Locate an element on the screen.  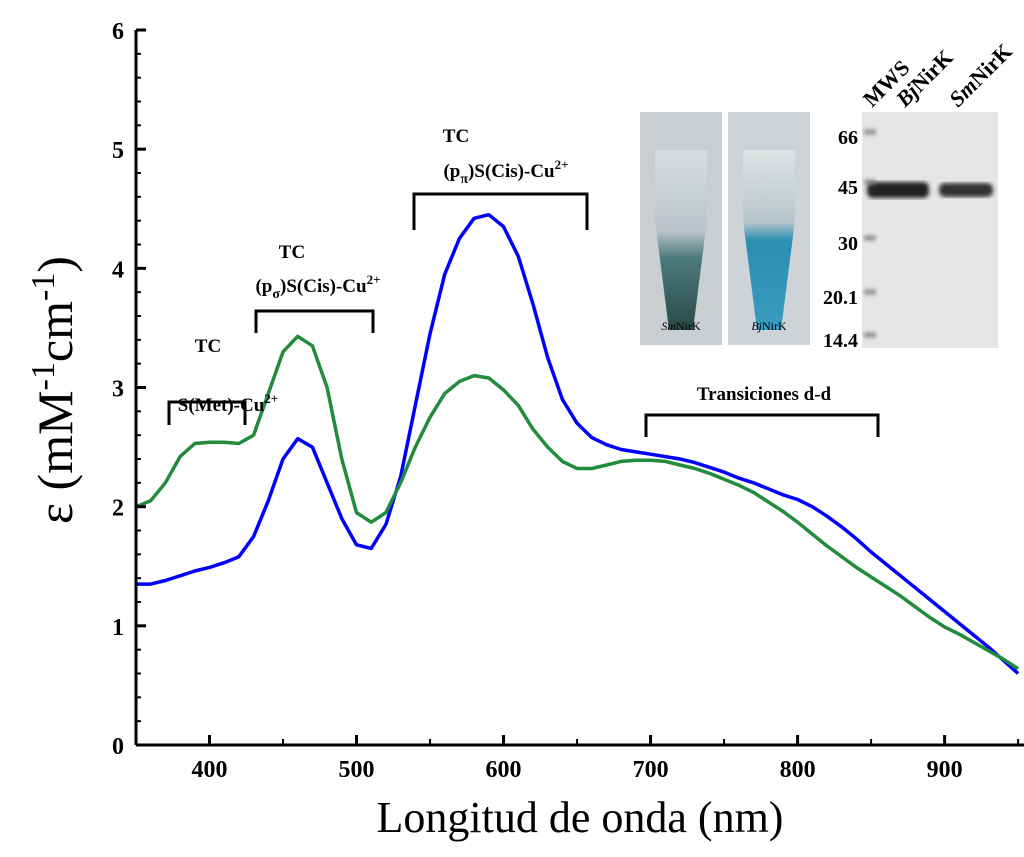
annotation: Transiciones d-d is located at coordinates (764, 394).